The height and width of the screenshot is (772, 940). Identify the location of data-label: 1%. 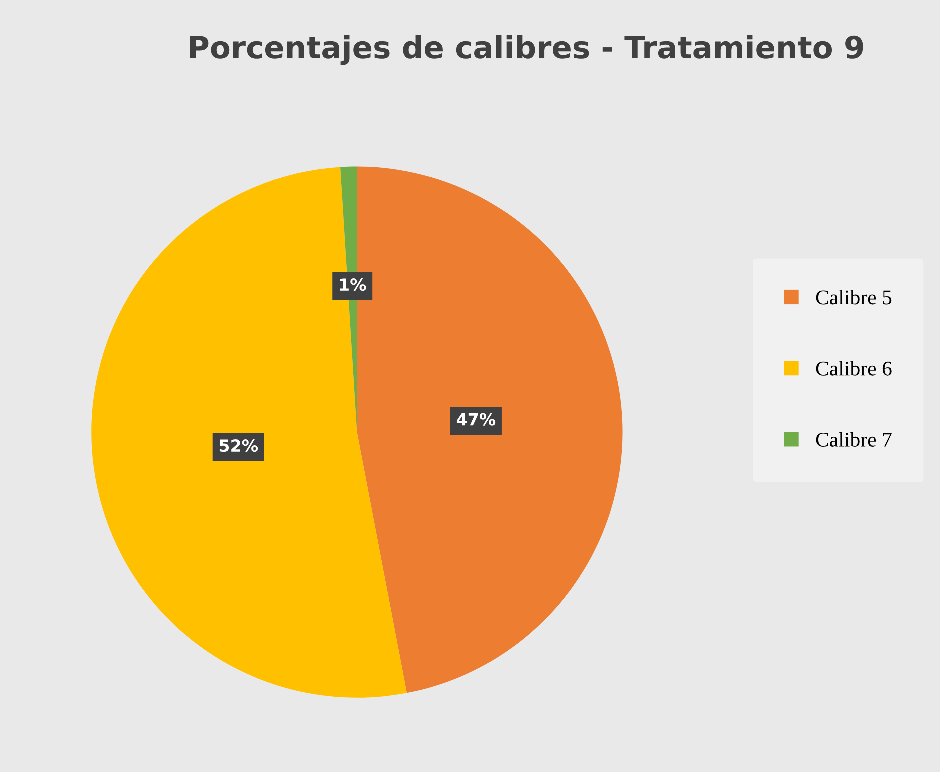
(353, 285).